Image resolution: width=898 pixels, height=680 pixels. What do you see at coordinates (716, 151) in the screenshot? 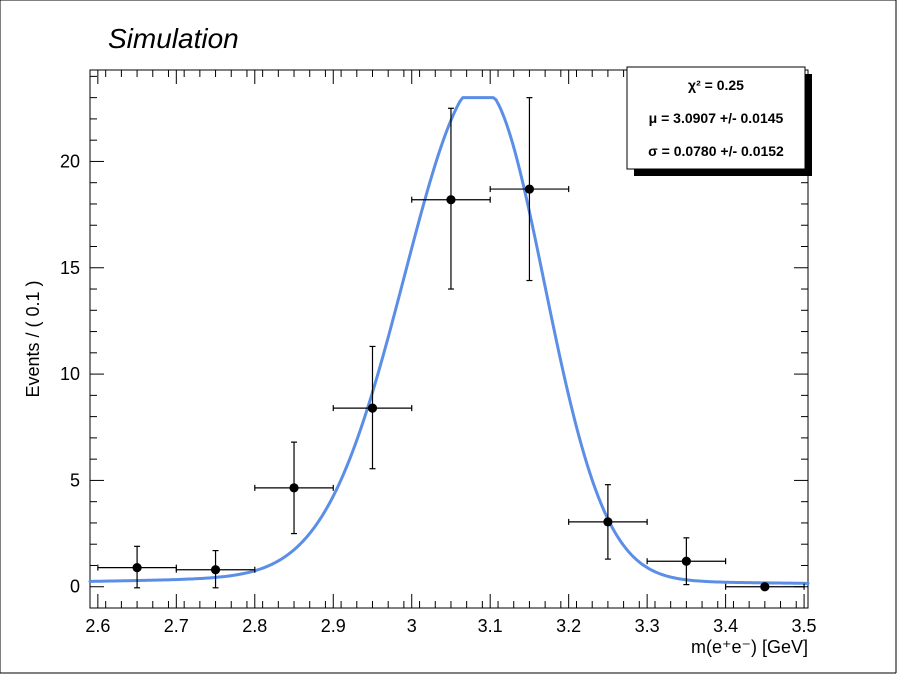
I see `stats-sigma: σ = 0.0780 +/- 0.0152` at bounding box center [716, 151].